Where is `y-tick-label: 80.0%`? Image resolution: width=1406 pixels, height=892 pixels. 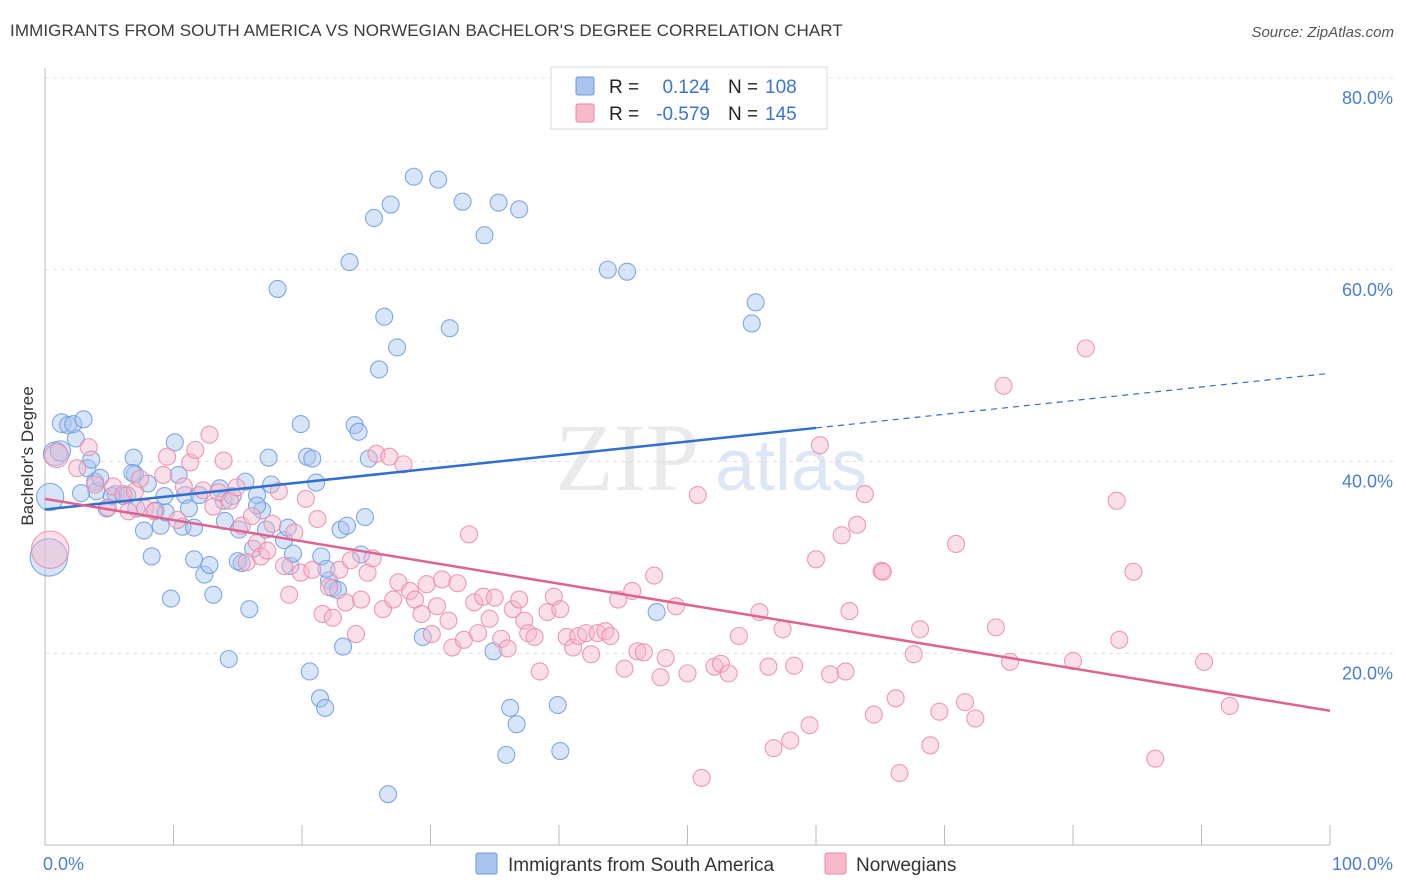
y-tick-label: 80.0% is located at coordinates (1367, 98).